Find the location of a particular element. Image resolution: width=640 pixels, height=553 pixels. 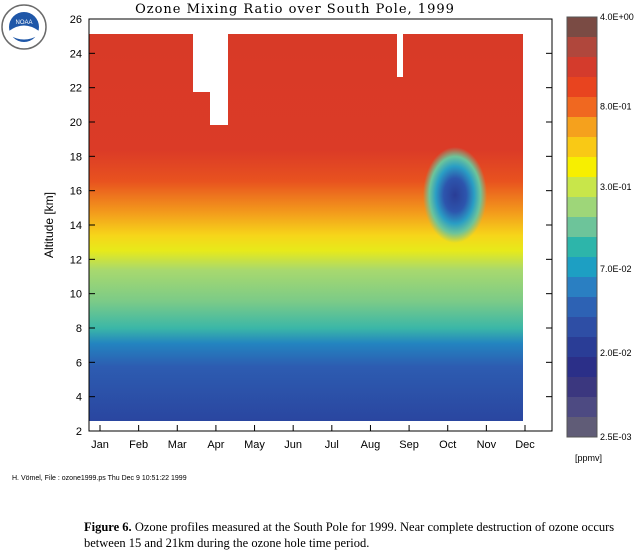

x-axis: Jan Feb Mar Apr May Jun Jul Aug Sep Oct Nov Dec is located at coordinates (313, 438).